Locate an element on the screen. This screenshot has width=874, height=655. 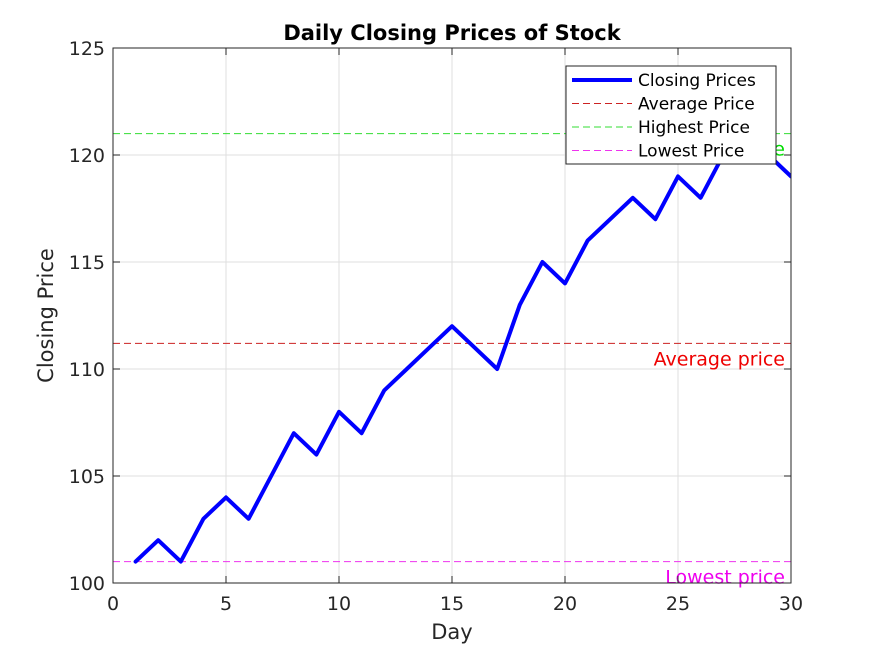
legend-label: Lowest Price is located at coordinates (691, 152).